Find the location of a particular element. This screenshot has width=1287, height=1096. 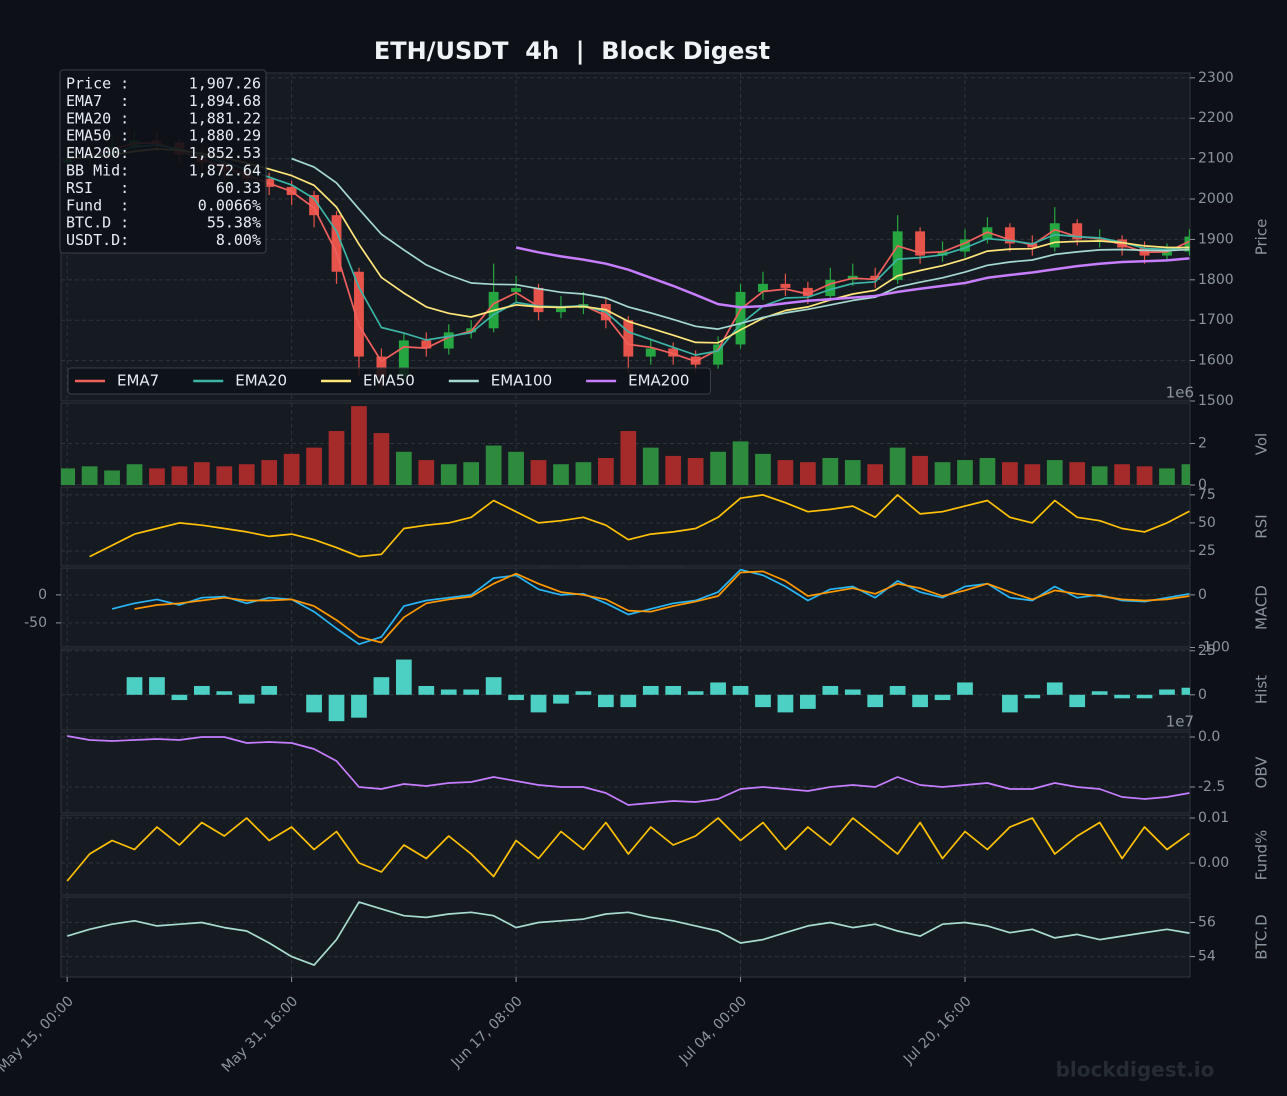

info-label: EMA7 : is located at coordinates (97, 101).